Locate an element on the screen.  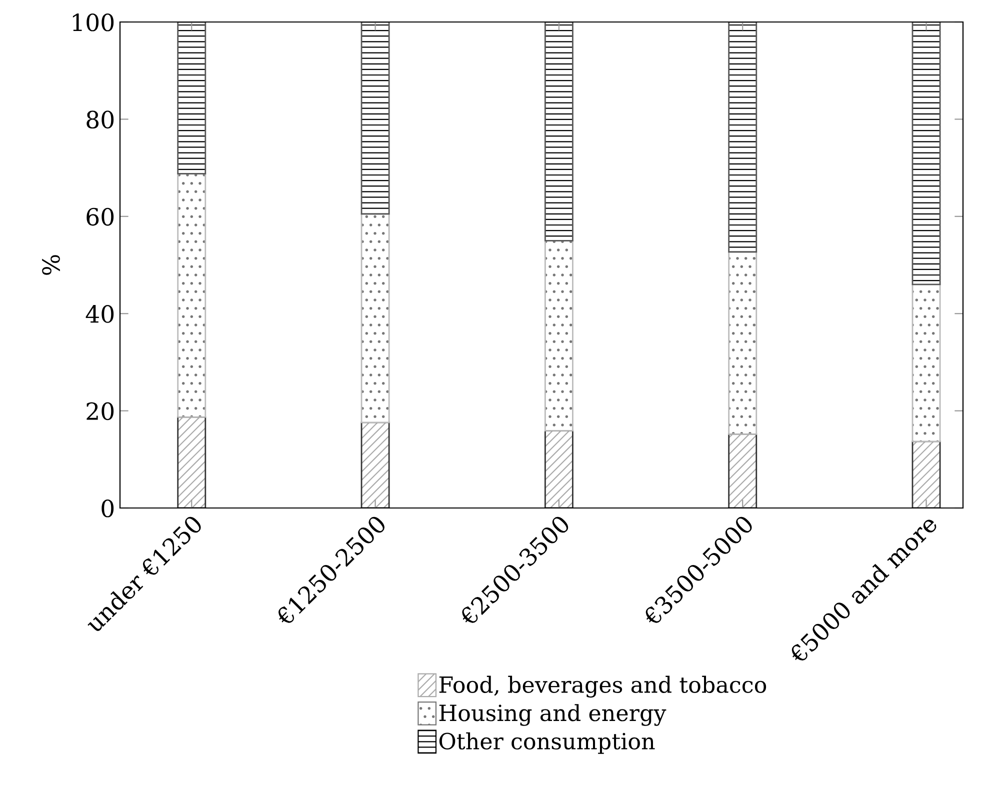
y-tick-label: 20 is located at coordinates (100, 411).